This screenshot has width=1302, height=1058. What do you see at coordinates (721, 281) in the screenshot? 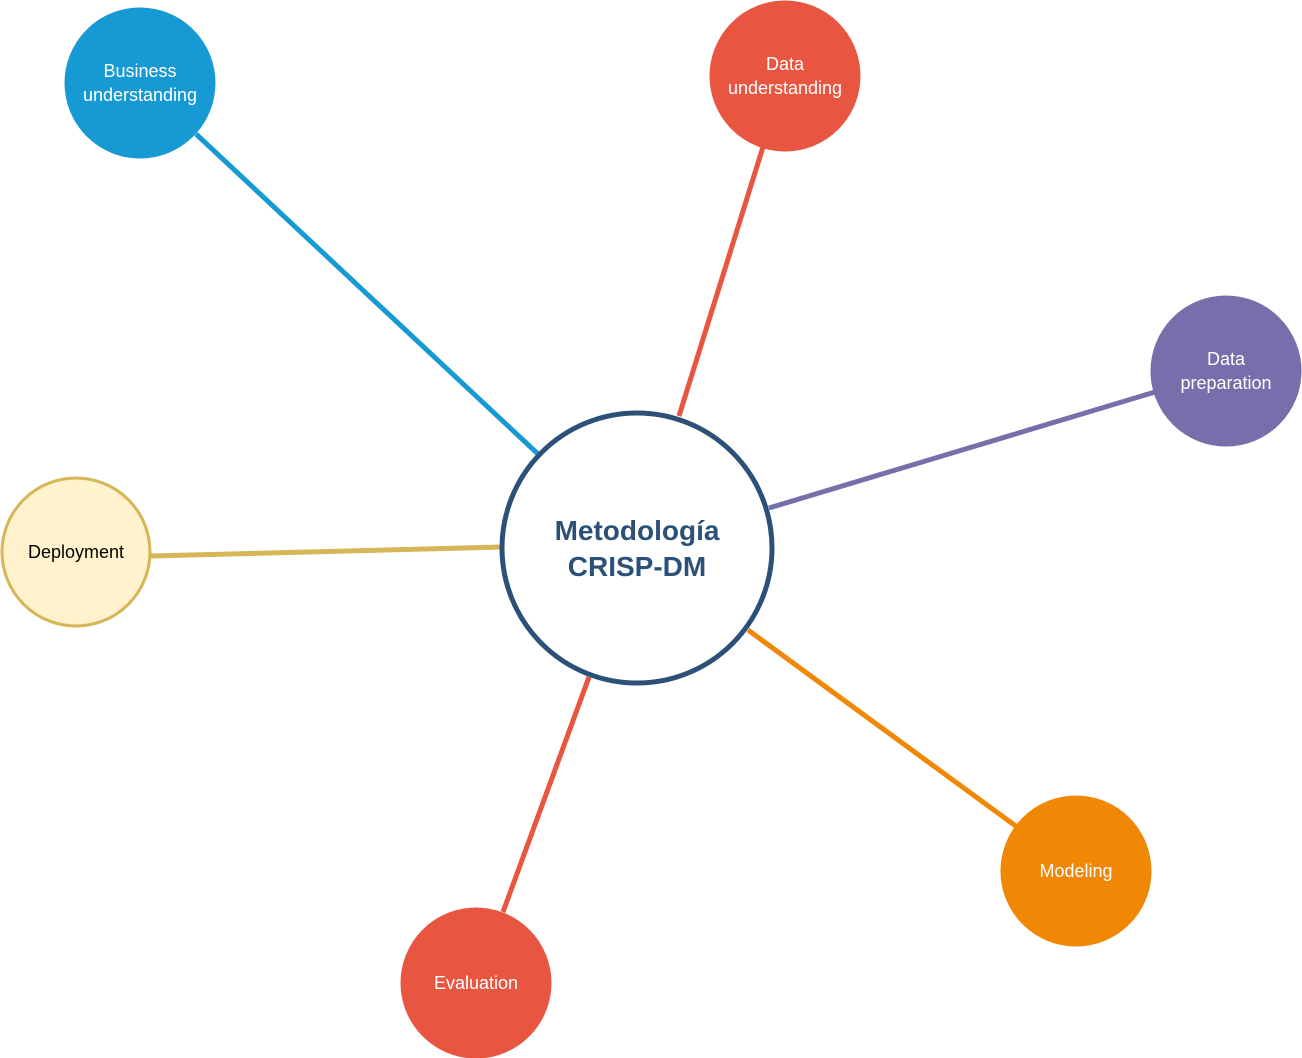
I see `connector-data-understanding` at bounding box center [721, 281].